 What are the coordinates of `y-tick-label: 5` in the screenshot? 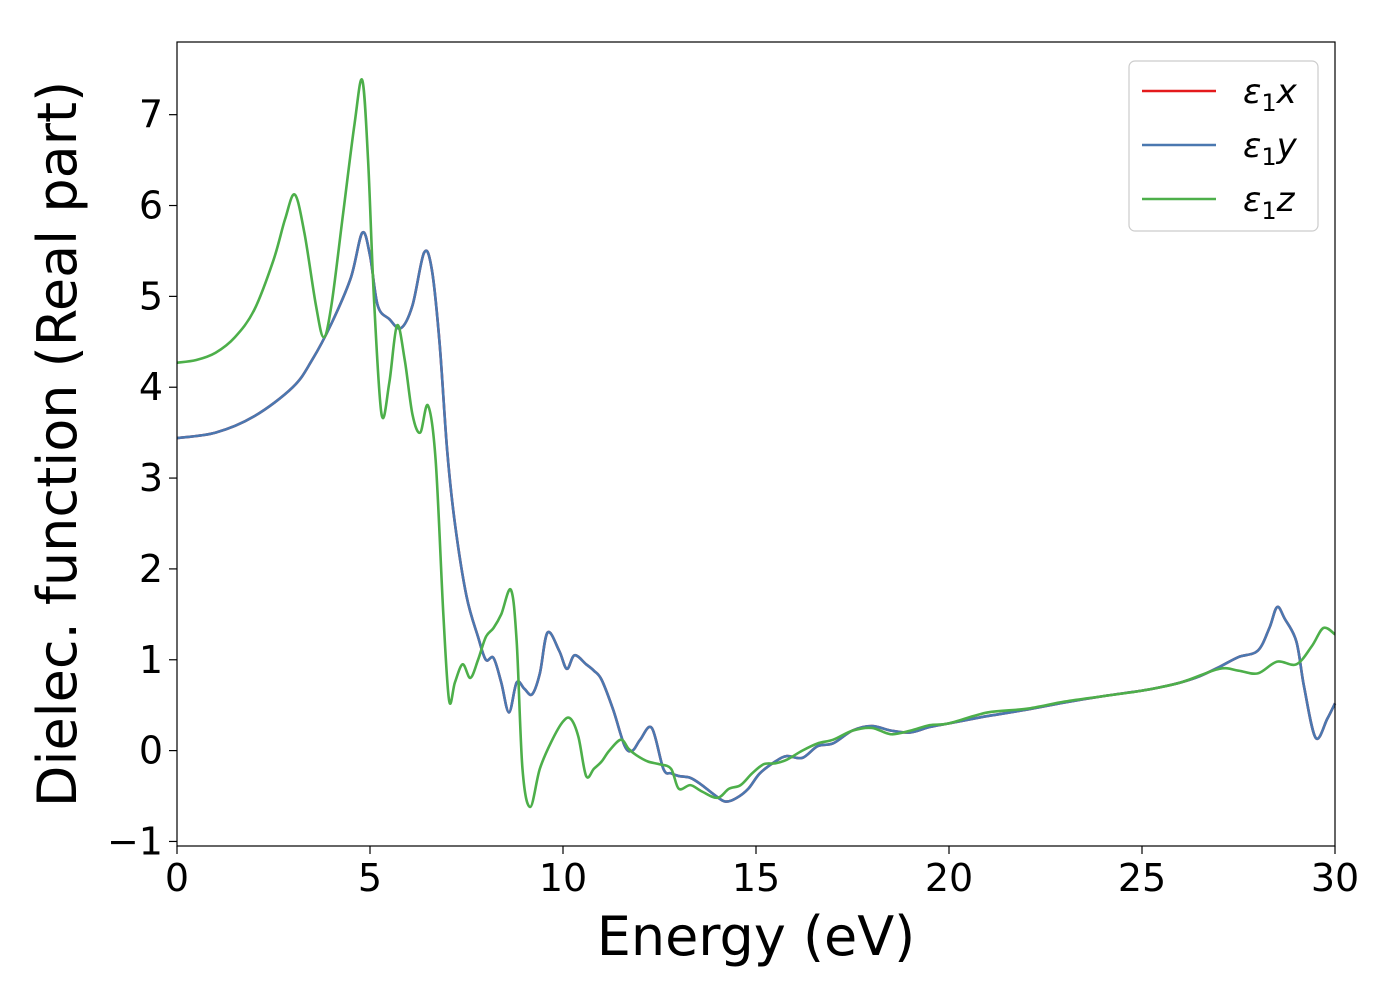 It's located at (151, 296).